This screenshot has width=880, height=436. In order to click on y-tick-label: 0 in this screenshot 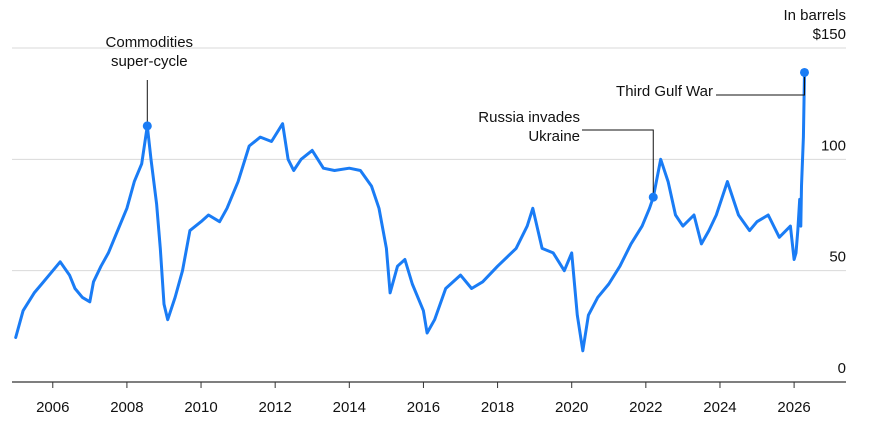, I will do `click(842, 368)`.